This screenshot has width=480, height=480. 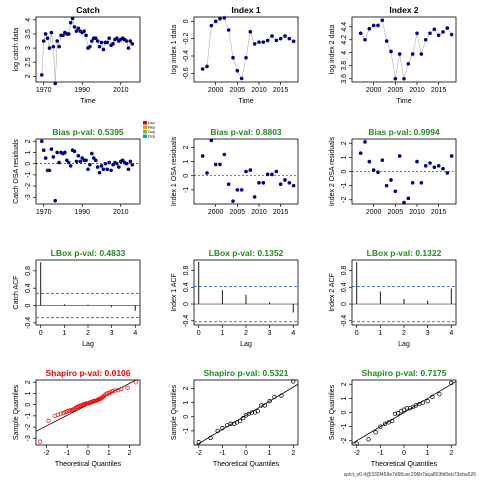 I want to click on y-axis-label: Index 1 ACF, so click(x=174, y=292).